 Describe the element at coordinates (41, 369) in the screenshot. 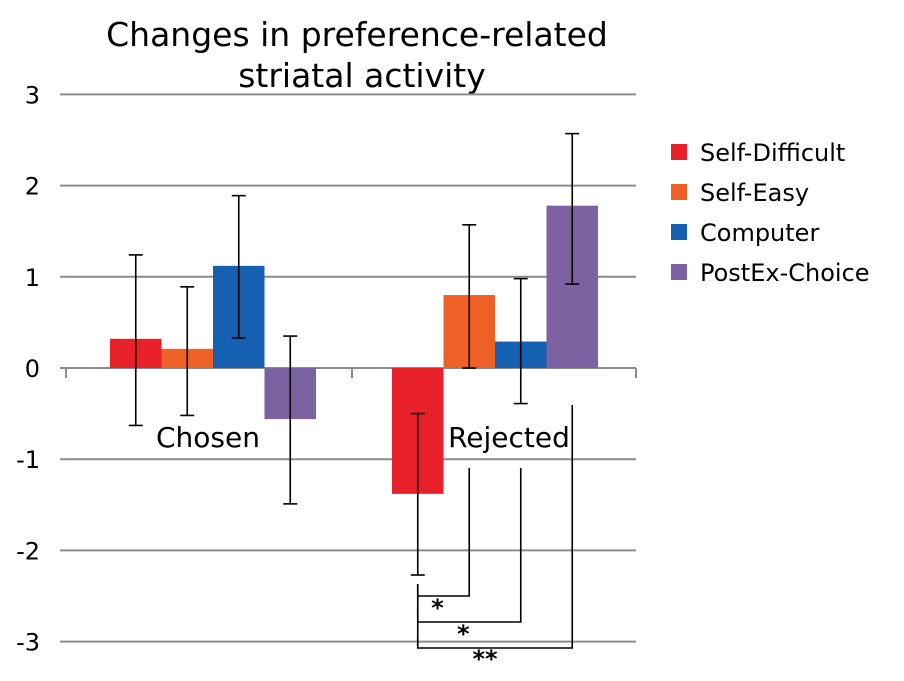

I see `y-axis-ticks: 3 2 1 0 -1 -2 -3` at that location.